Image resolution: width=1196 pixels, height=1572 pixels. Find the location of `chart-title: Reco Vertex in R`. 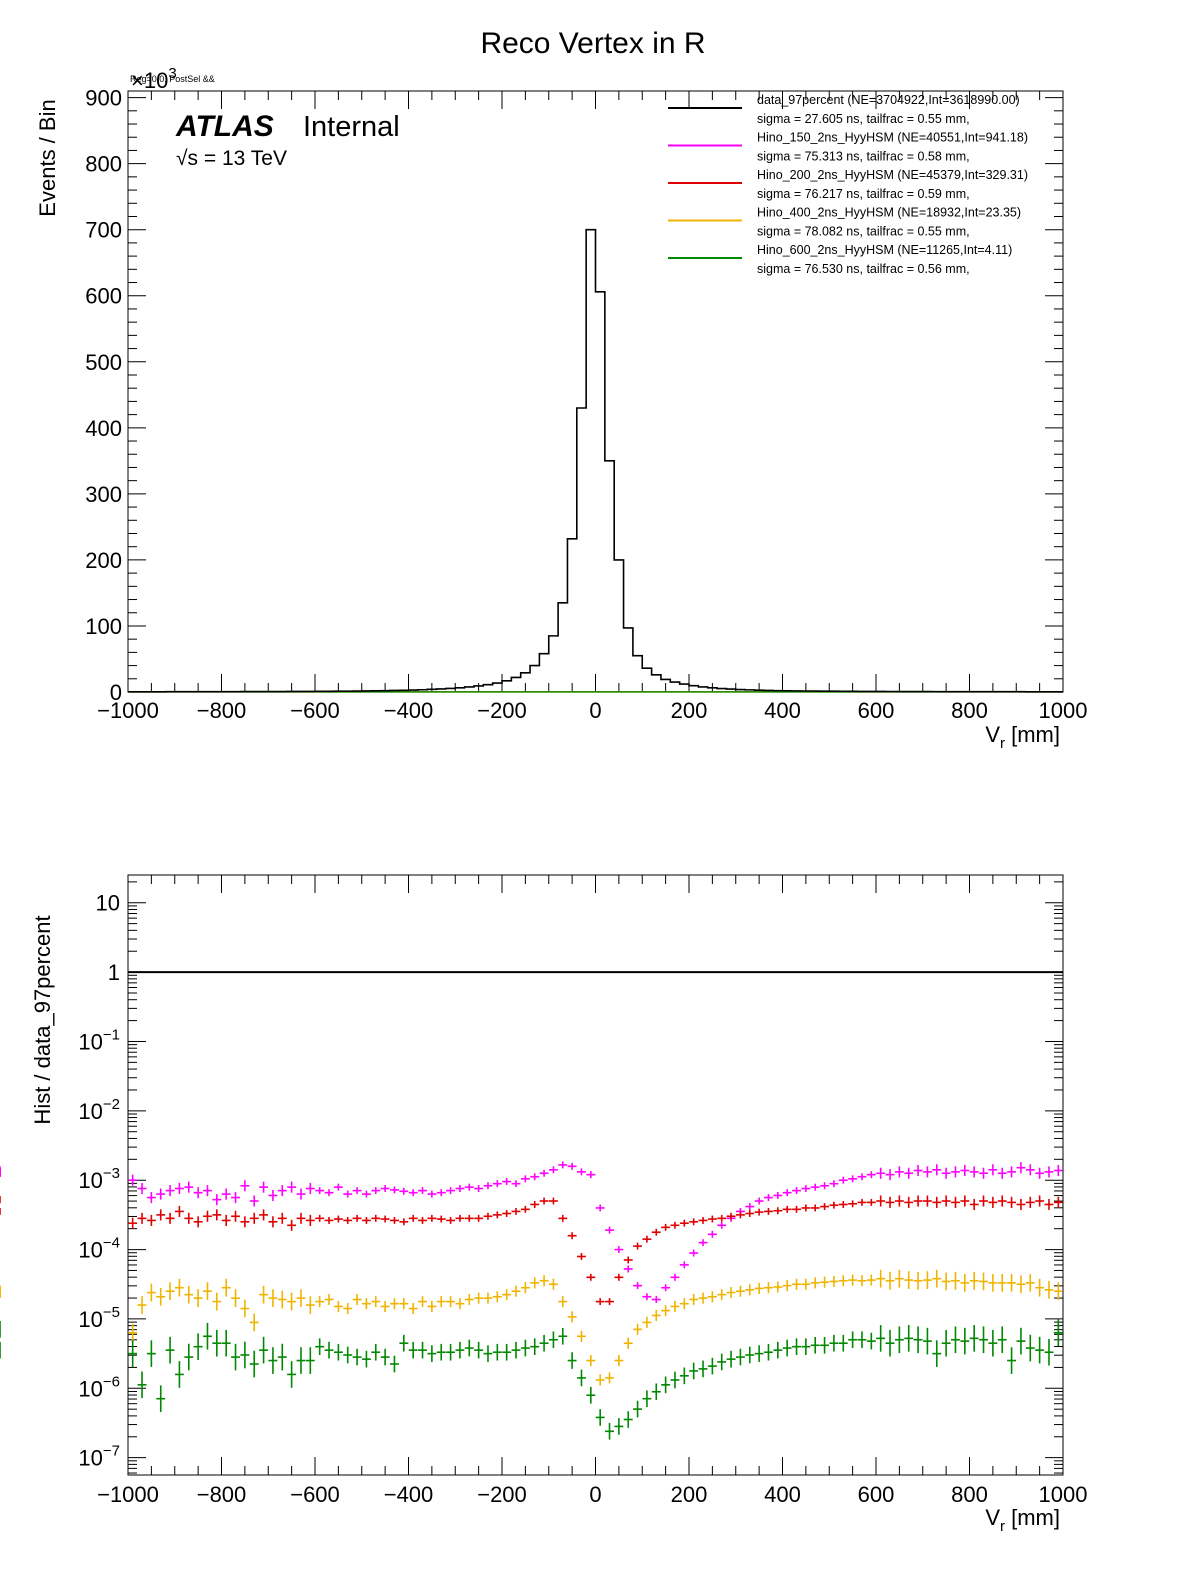

chart-title: Reco Vertex in R is located at coordinates (592, 43).